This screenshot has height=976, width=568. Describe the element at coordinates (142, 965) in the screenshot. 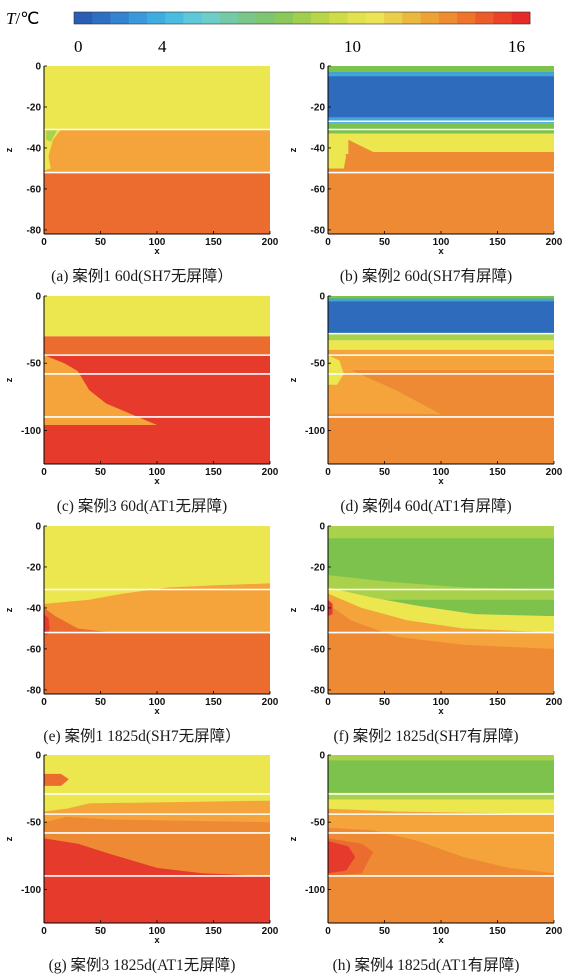

I see `panel-g-caption: (g) 案例3 1825d(AT1无屏障)` at that location.